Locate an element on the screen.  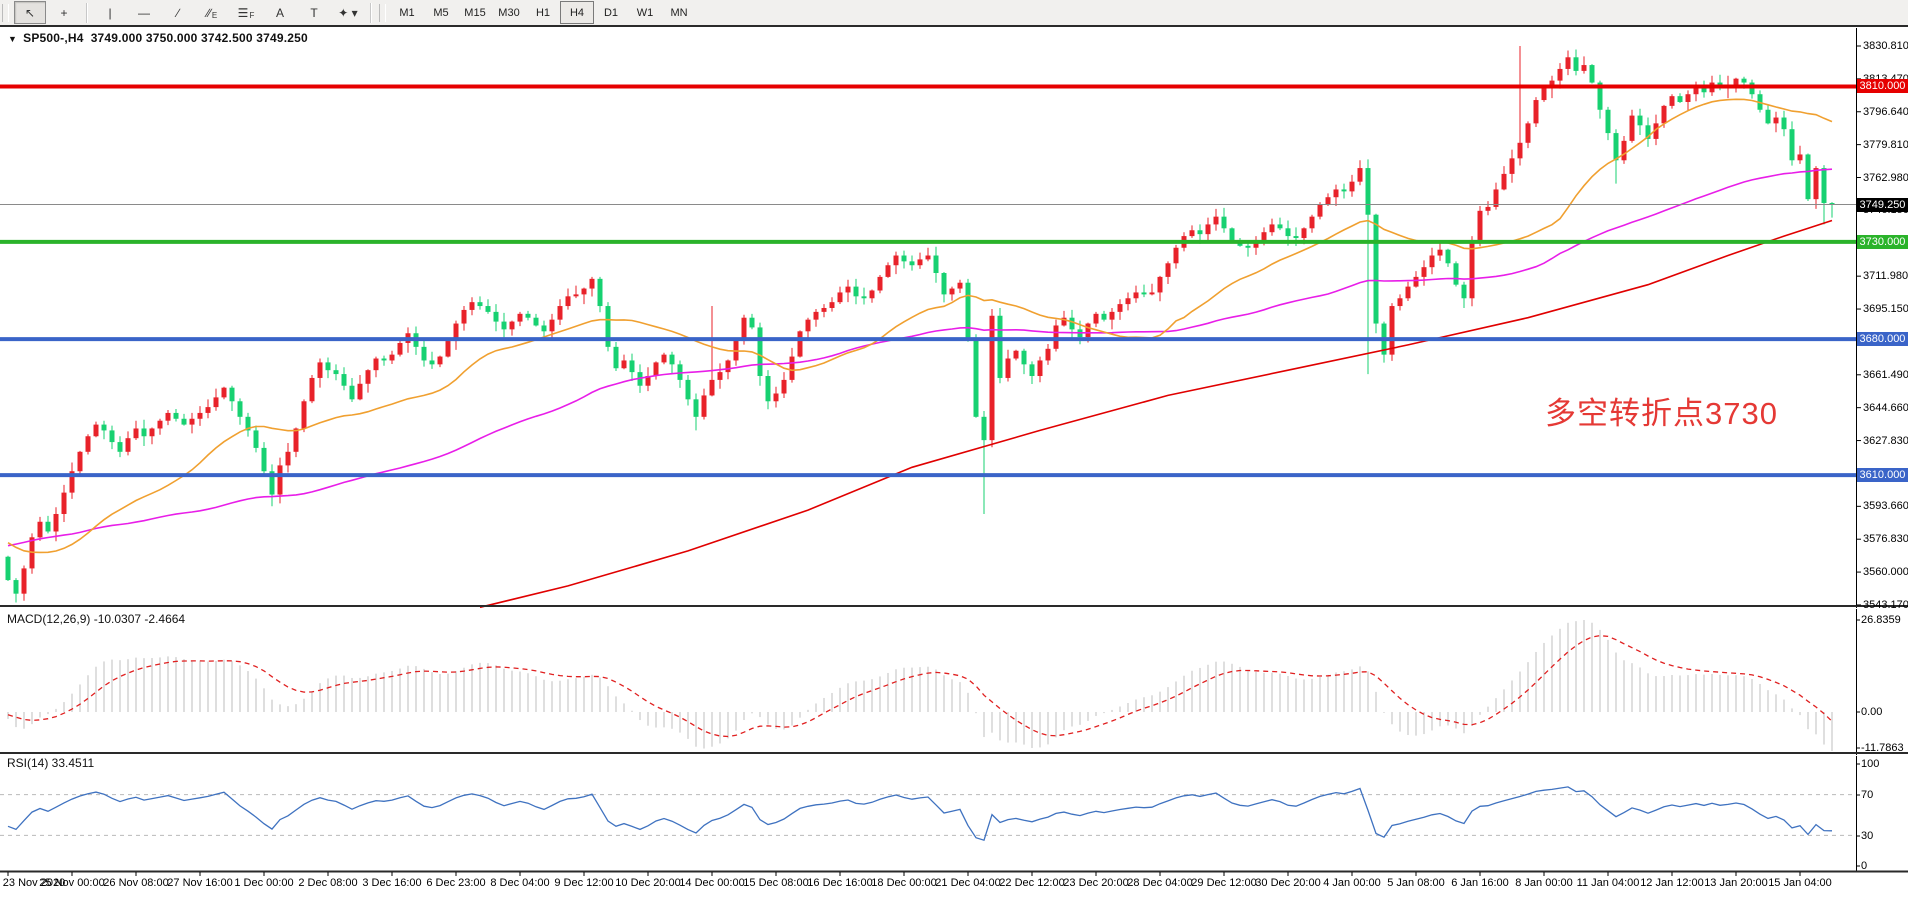
price-tick-label: 3695.150 is located at coordinates (1885, 309).